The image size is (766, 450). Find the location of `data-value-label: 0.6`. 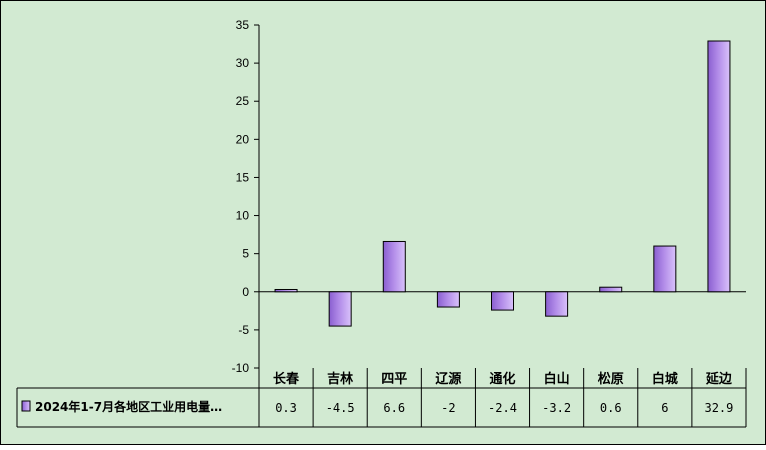

data-value-label: 0.6 is located at coordinates (611, 408).